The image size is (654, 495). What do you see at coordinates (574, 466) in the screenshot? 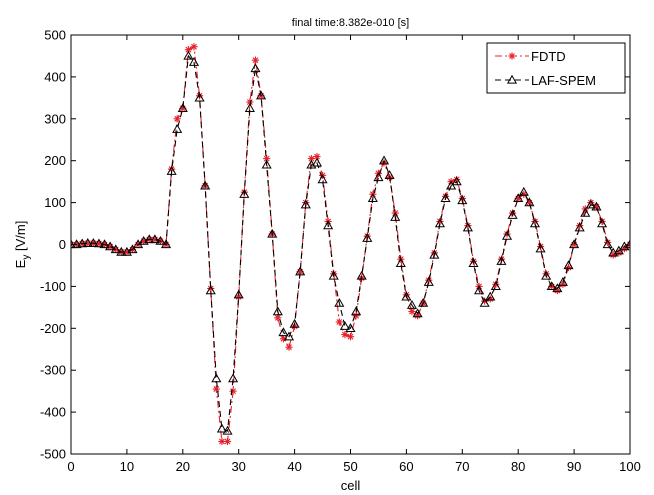
I see `x-tick-label: 90` at bounding box center [574, 466].